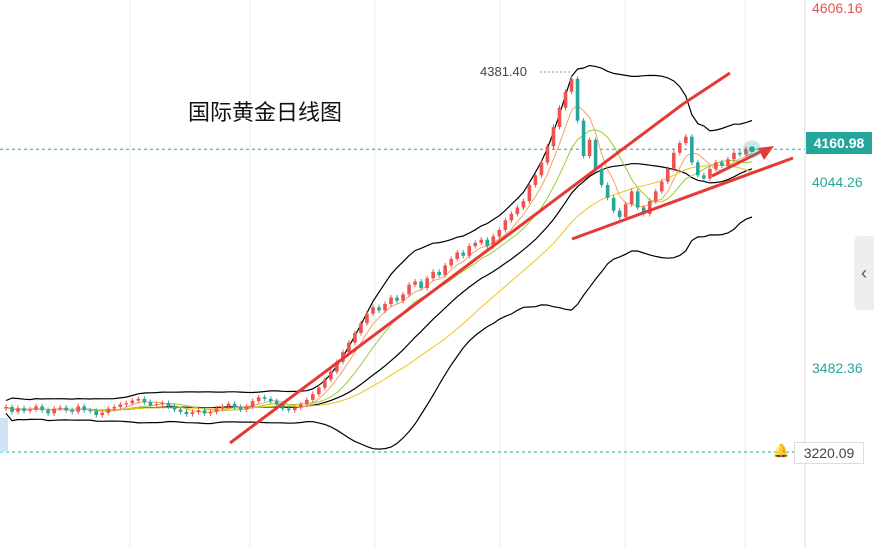  I want to click on current-price-badge: 4160.98, so click(839, 143).